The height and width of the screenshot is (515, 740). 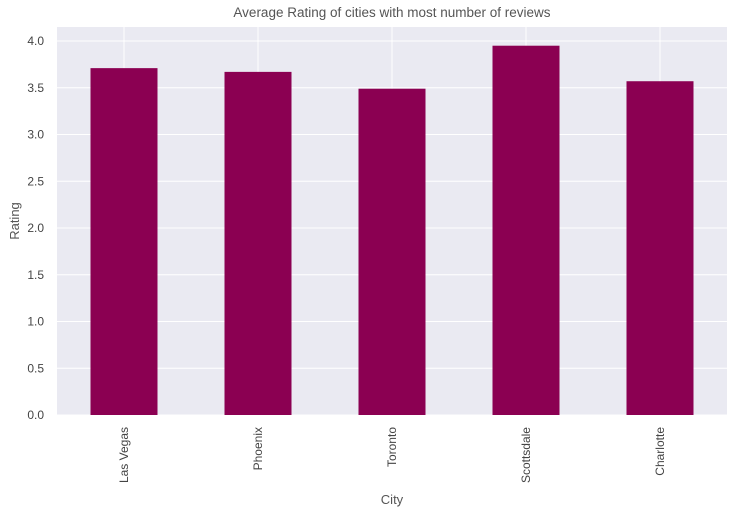 What do you see at coordinates (124, 455) in the screenshot?
I see `x-tick-label: Las Vegas` at bounding box center [124, 455].